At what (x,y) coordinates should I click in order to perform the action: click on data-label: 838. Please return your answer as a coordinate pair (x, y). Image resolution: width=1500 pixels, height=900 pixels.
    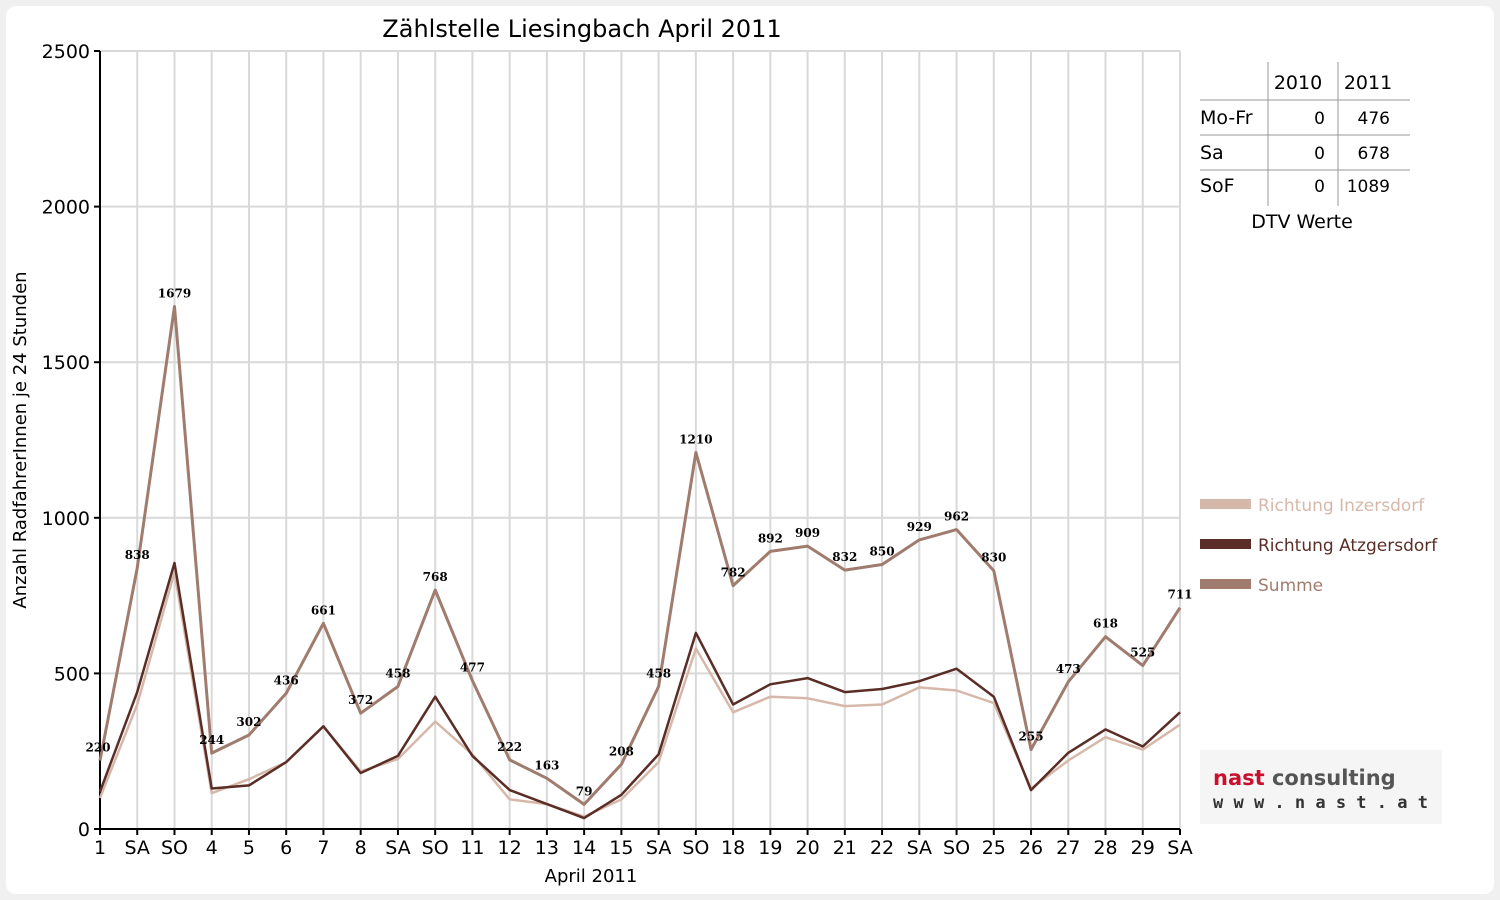
    Looking at the image, I should click on (137, 555).